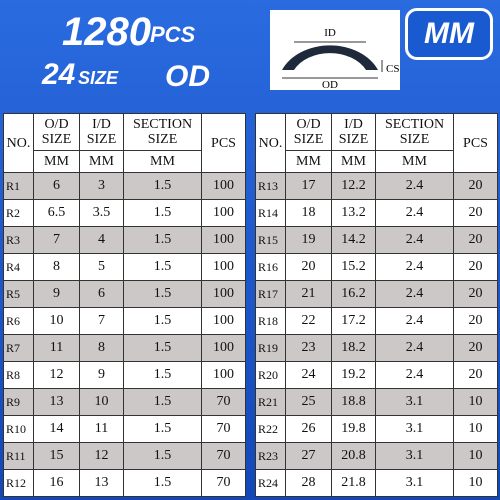 The image size is (500, 500). I want to click on cell: R3, so click(18, 240).